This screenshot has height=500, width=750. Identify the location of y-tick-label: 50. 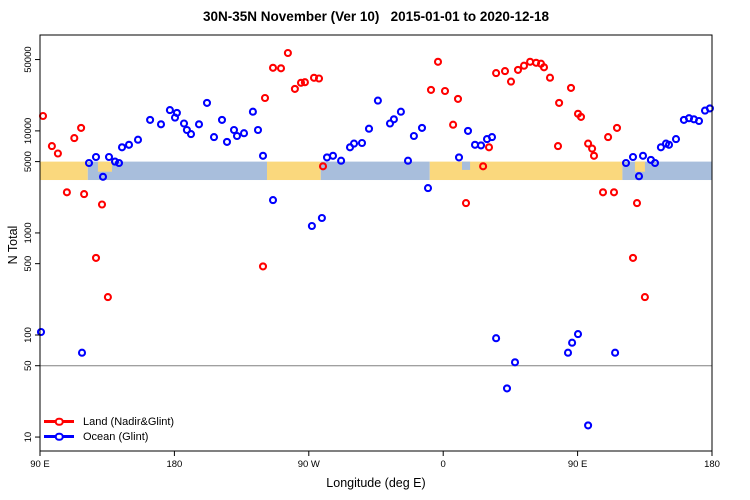
(28, 365).